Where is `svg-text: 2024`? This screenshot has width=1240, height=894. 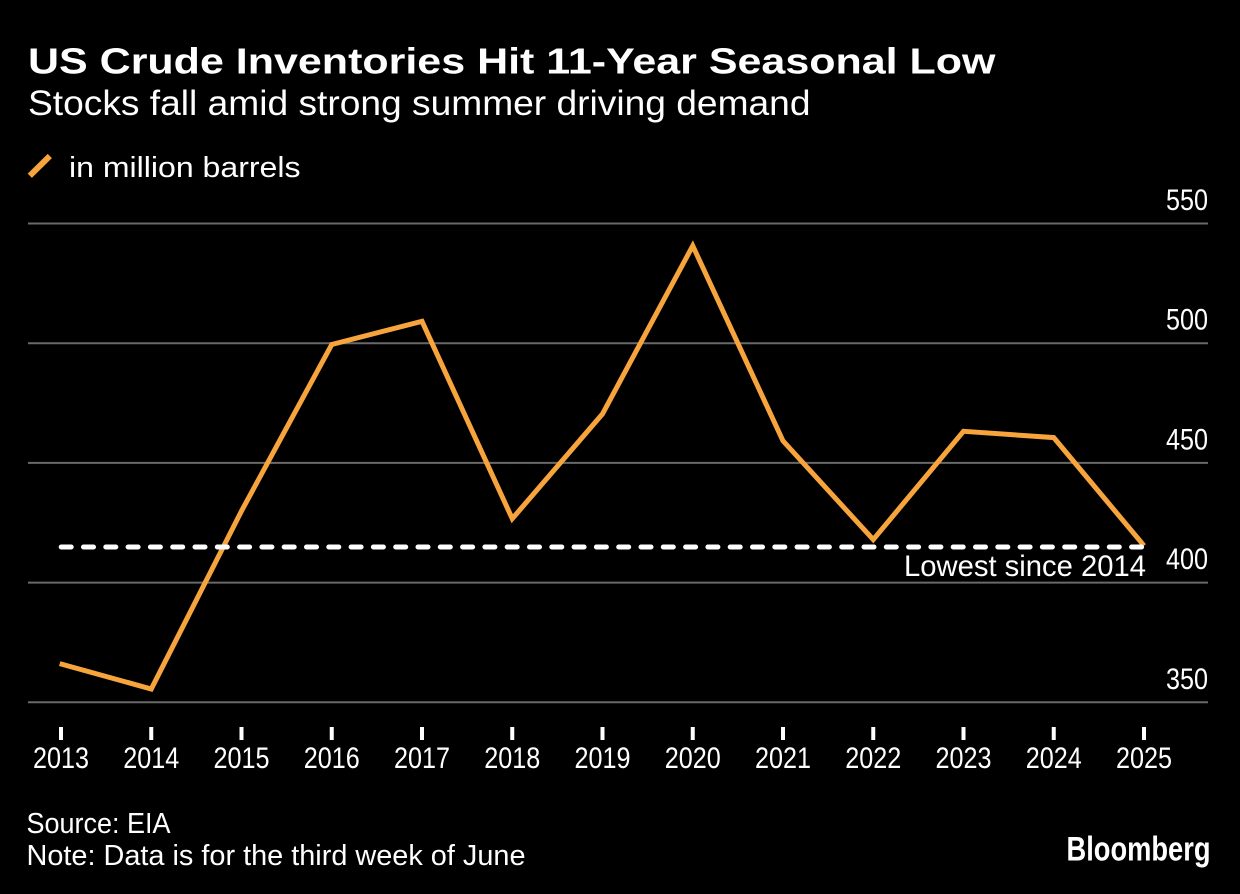
svg-text: 2024 is located at coordinates (1054, 758).